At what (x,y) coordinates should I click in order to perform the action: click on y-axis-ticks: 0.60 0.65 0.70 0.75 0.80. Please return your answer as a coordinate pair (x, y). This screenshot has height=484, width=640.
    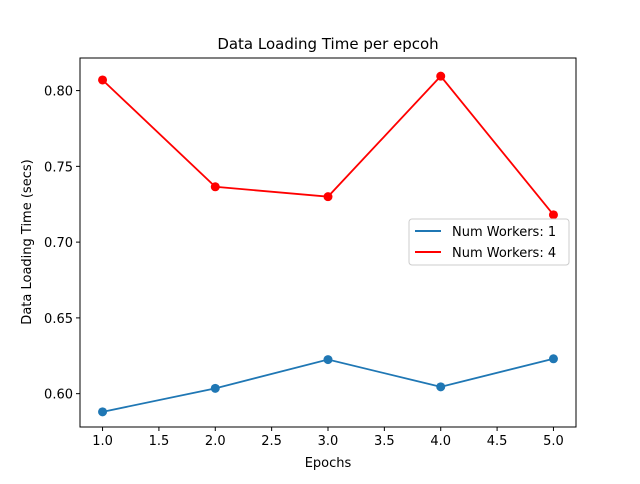
    Looking at the image, I should click on (62, 244).